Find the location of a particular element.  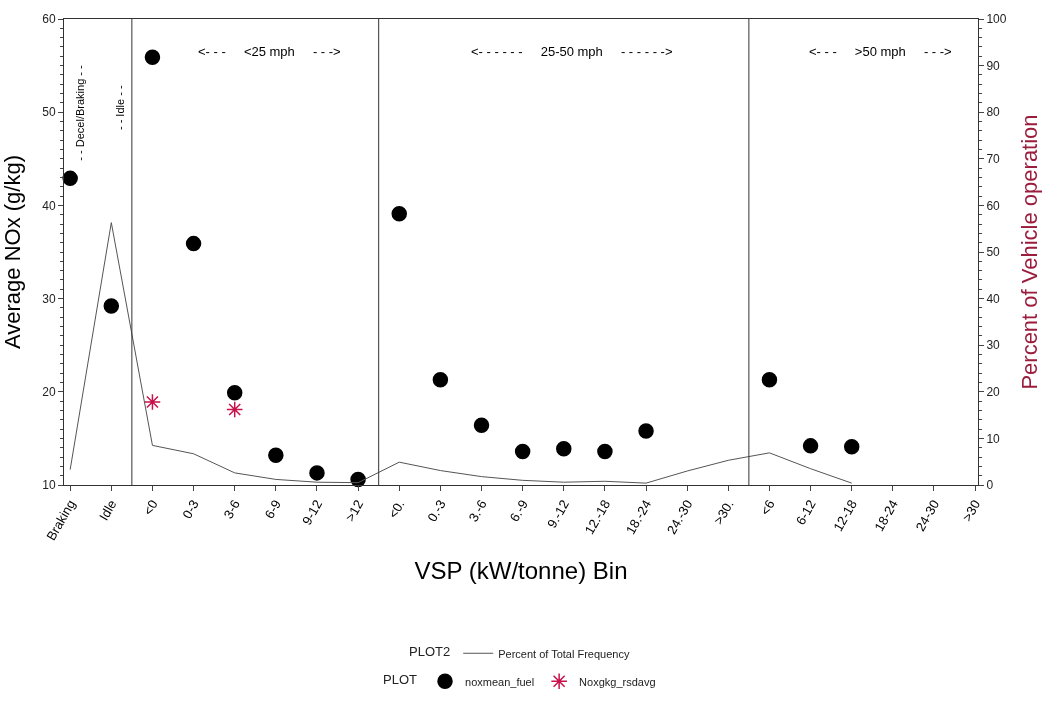

y2-axis-title: Percent of Vehicle operation is located at coordinates (1029, 252).